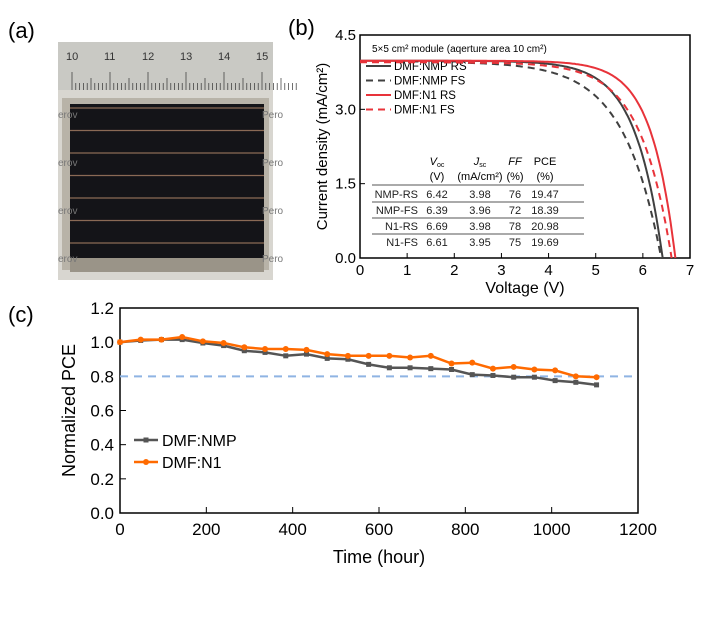  Describe the element at coordinates (596, 270) in the screenshot. I see `x-tick-label: 5` at that location.